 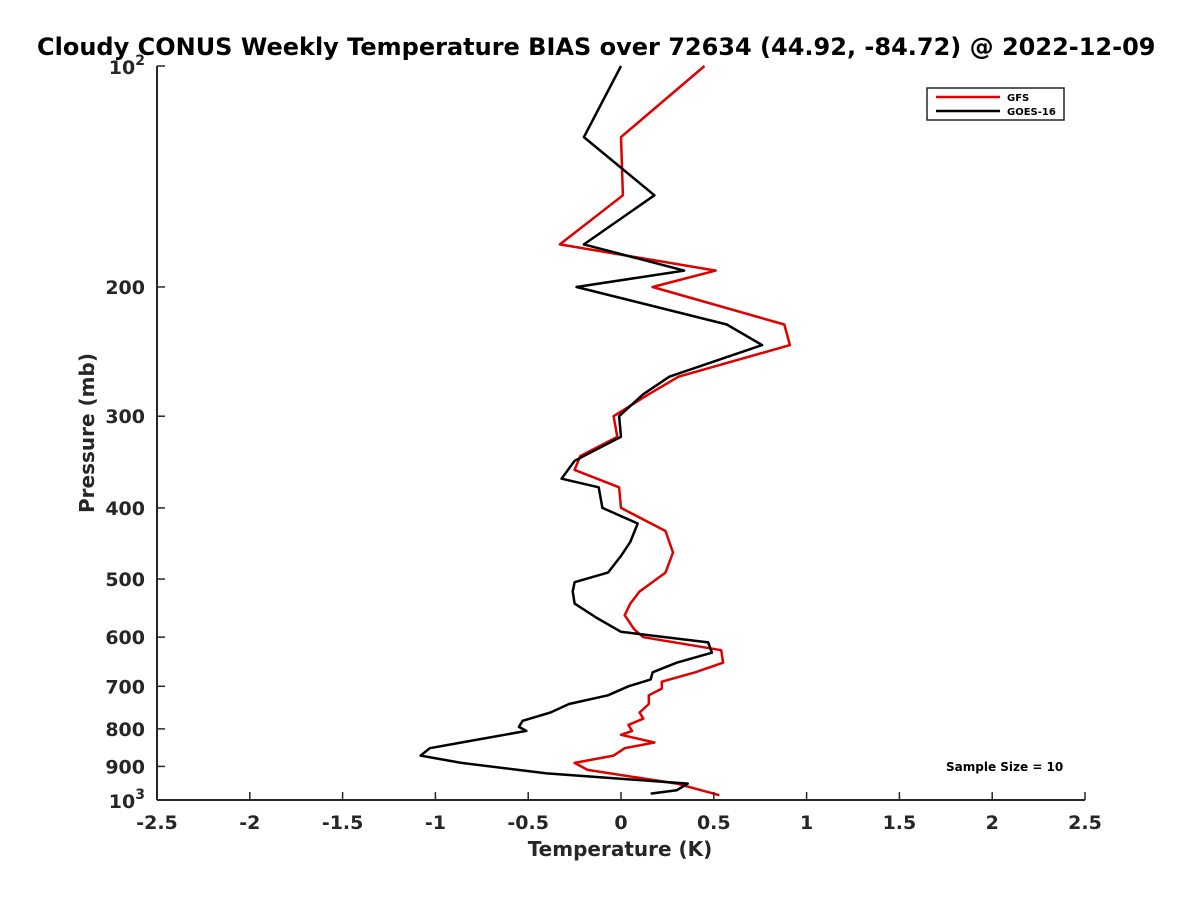 What do you see at coordinates (135, 433) in the screenshot?
I see `y-ticks: 200 300 400 500 600 700 800 900 10² 10³` at bounding box center [135, 433].